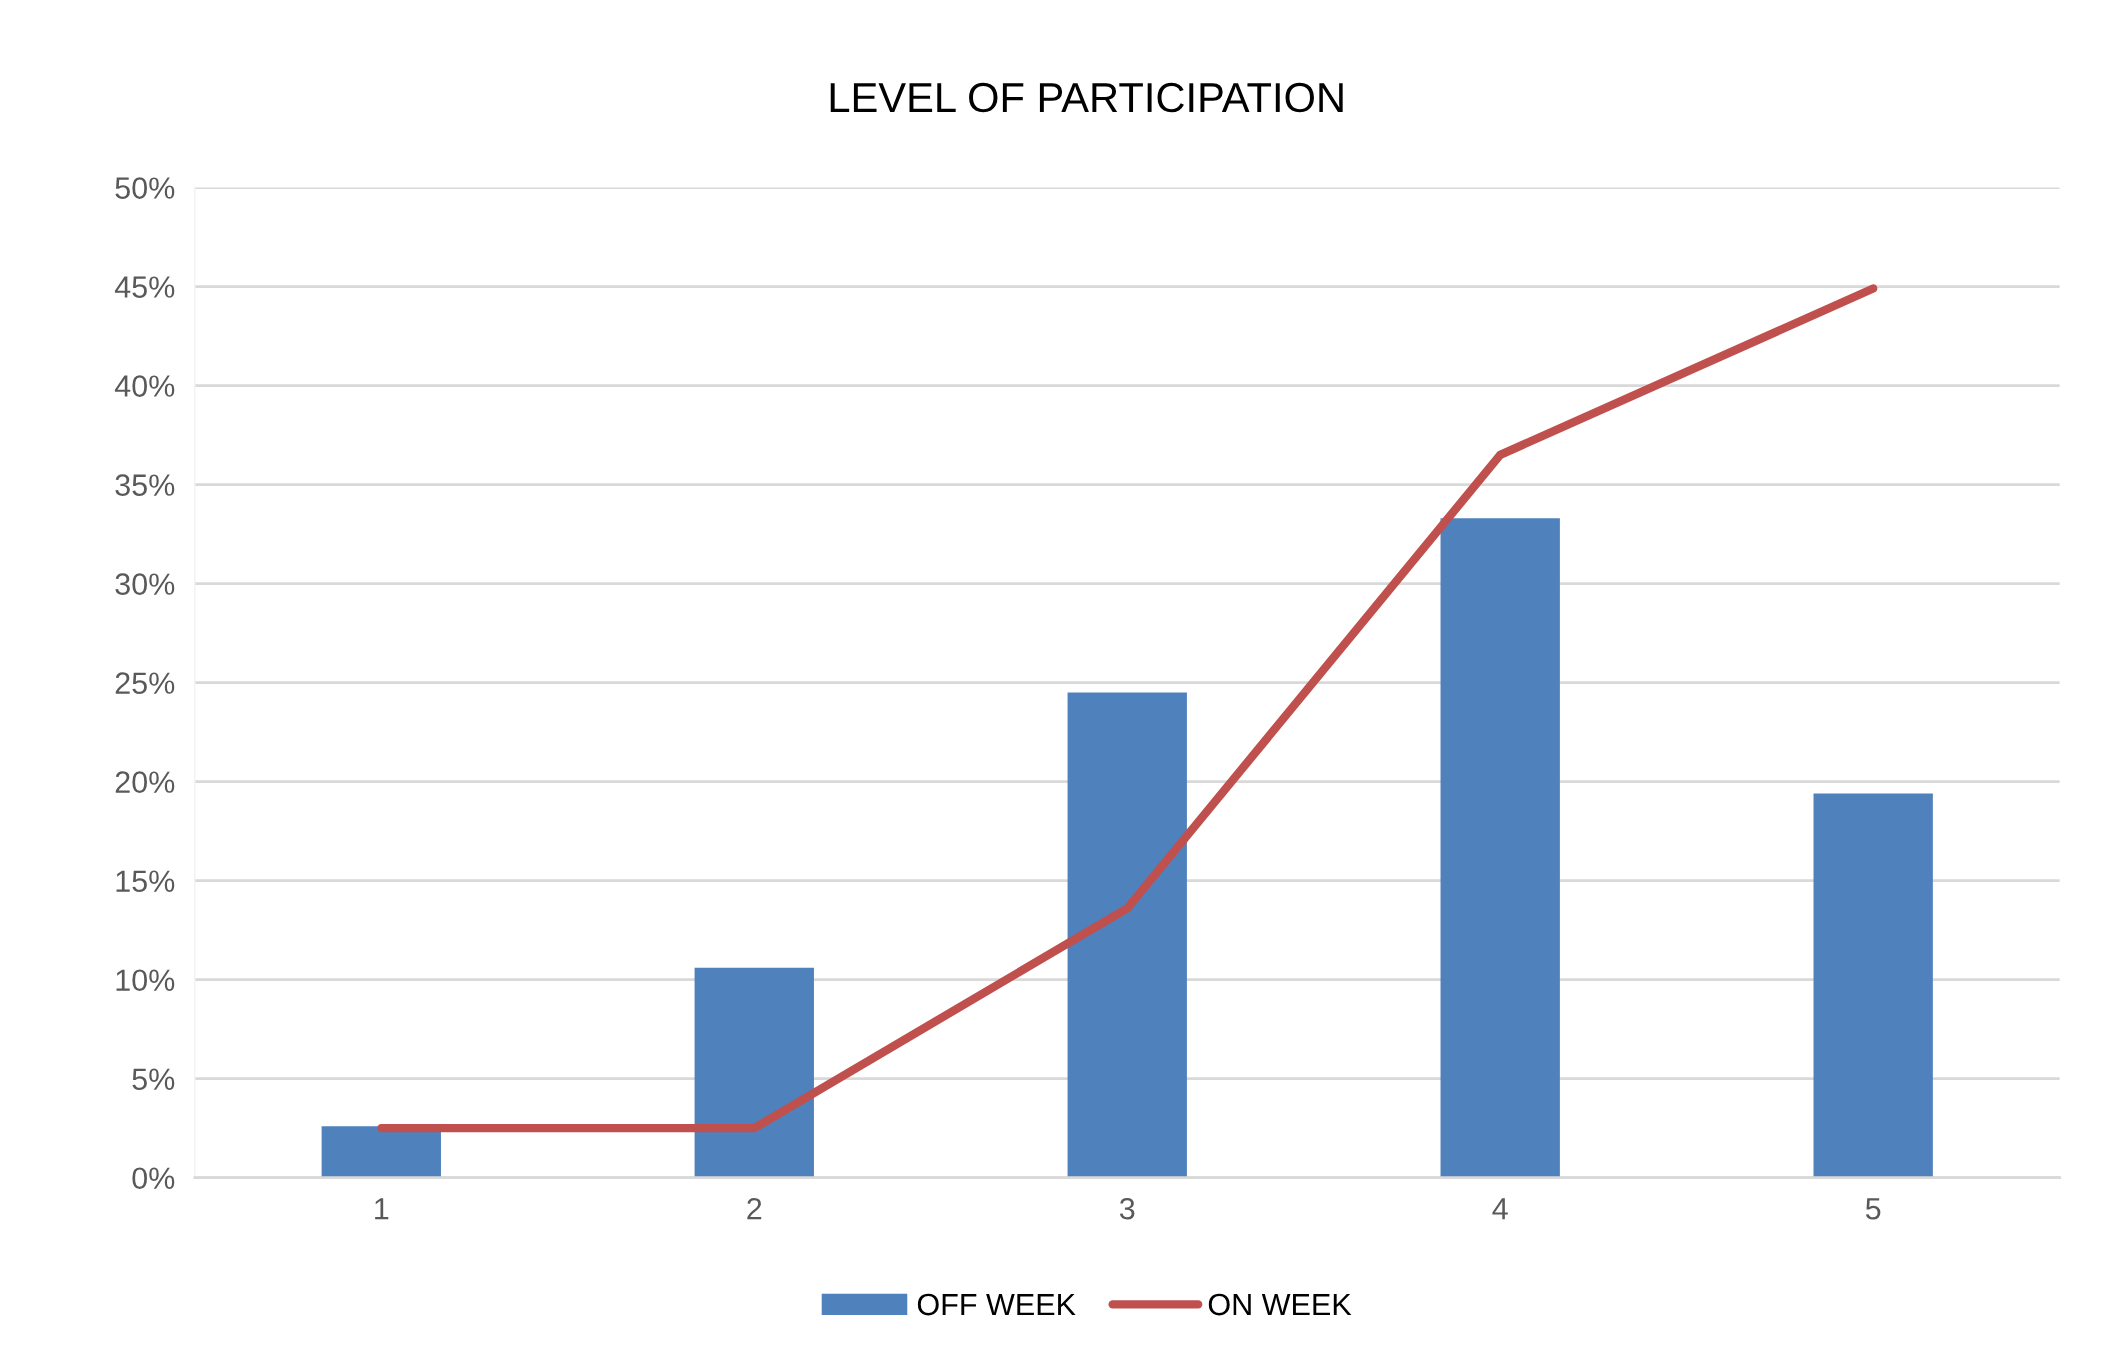 Image resolution: width=2106 pixels, height=1349 pixels. I want to click on x-tick-label: 4, so click(1500, 1209).